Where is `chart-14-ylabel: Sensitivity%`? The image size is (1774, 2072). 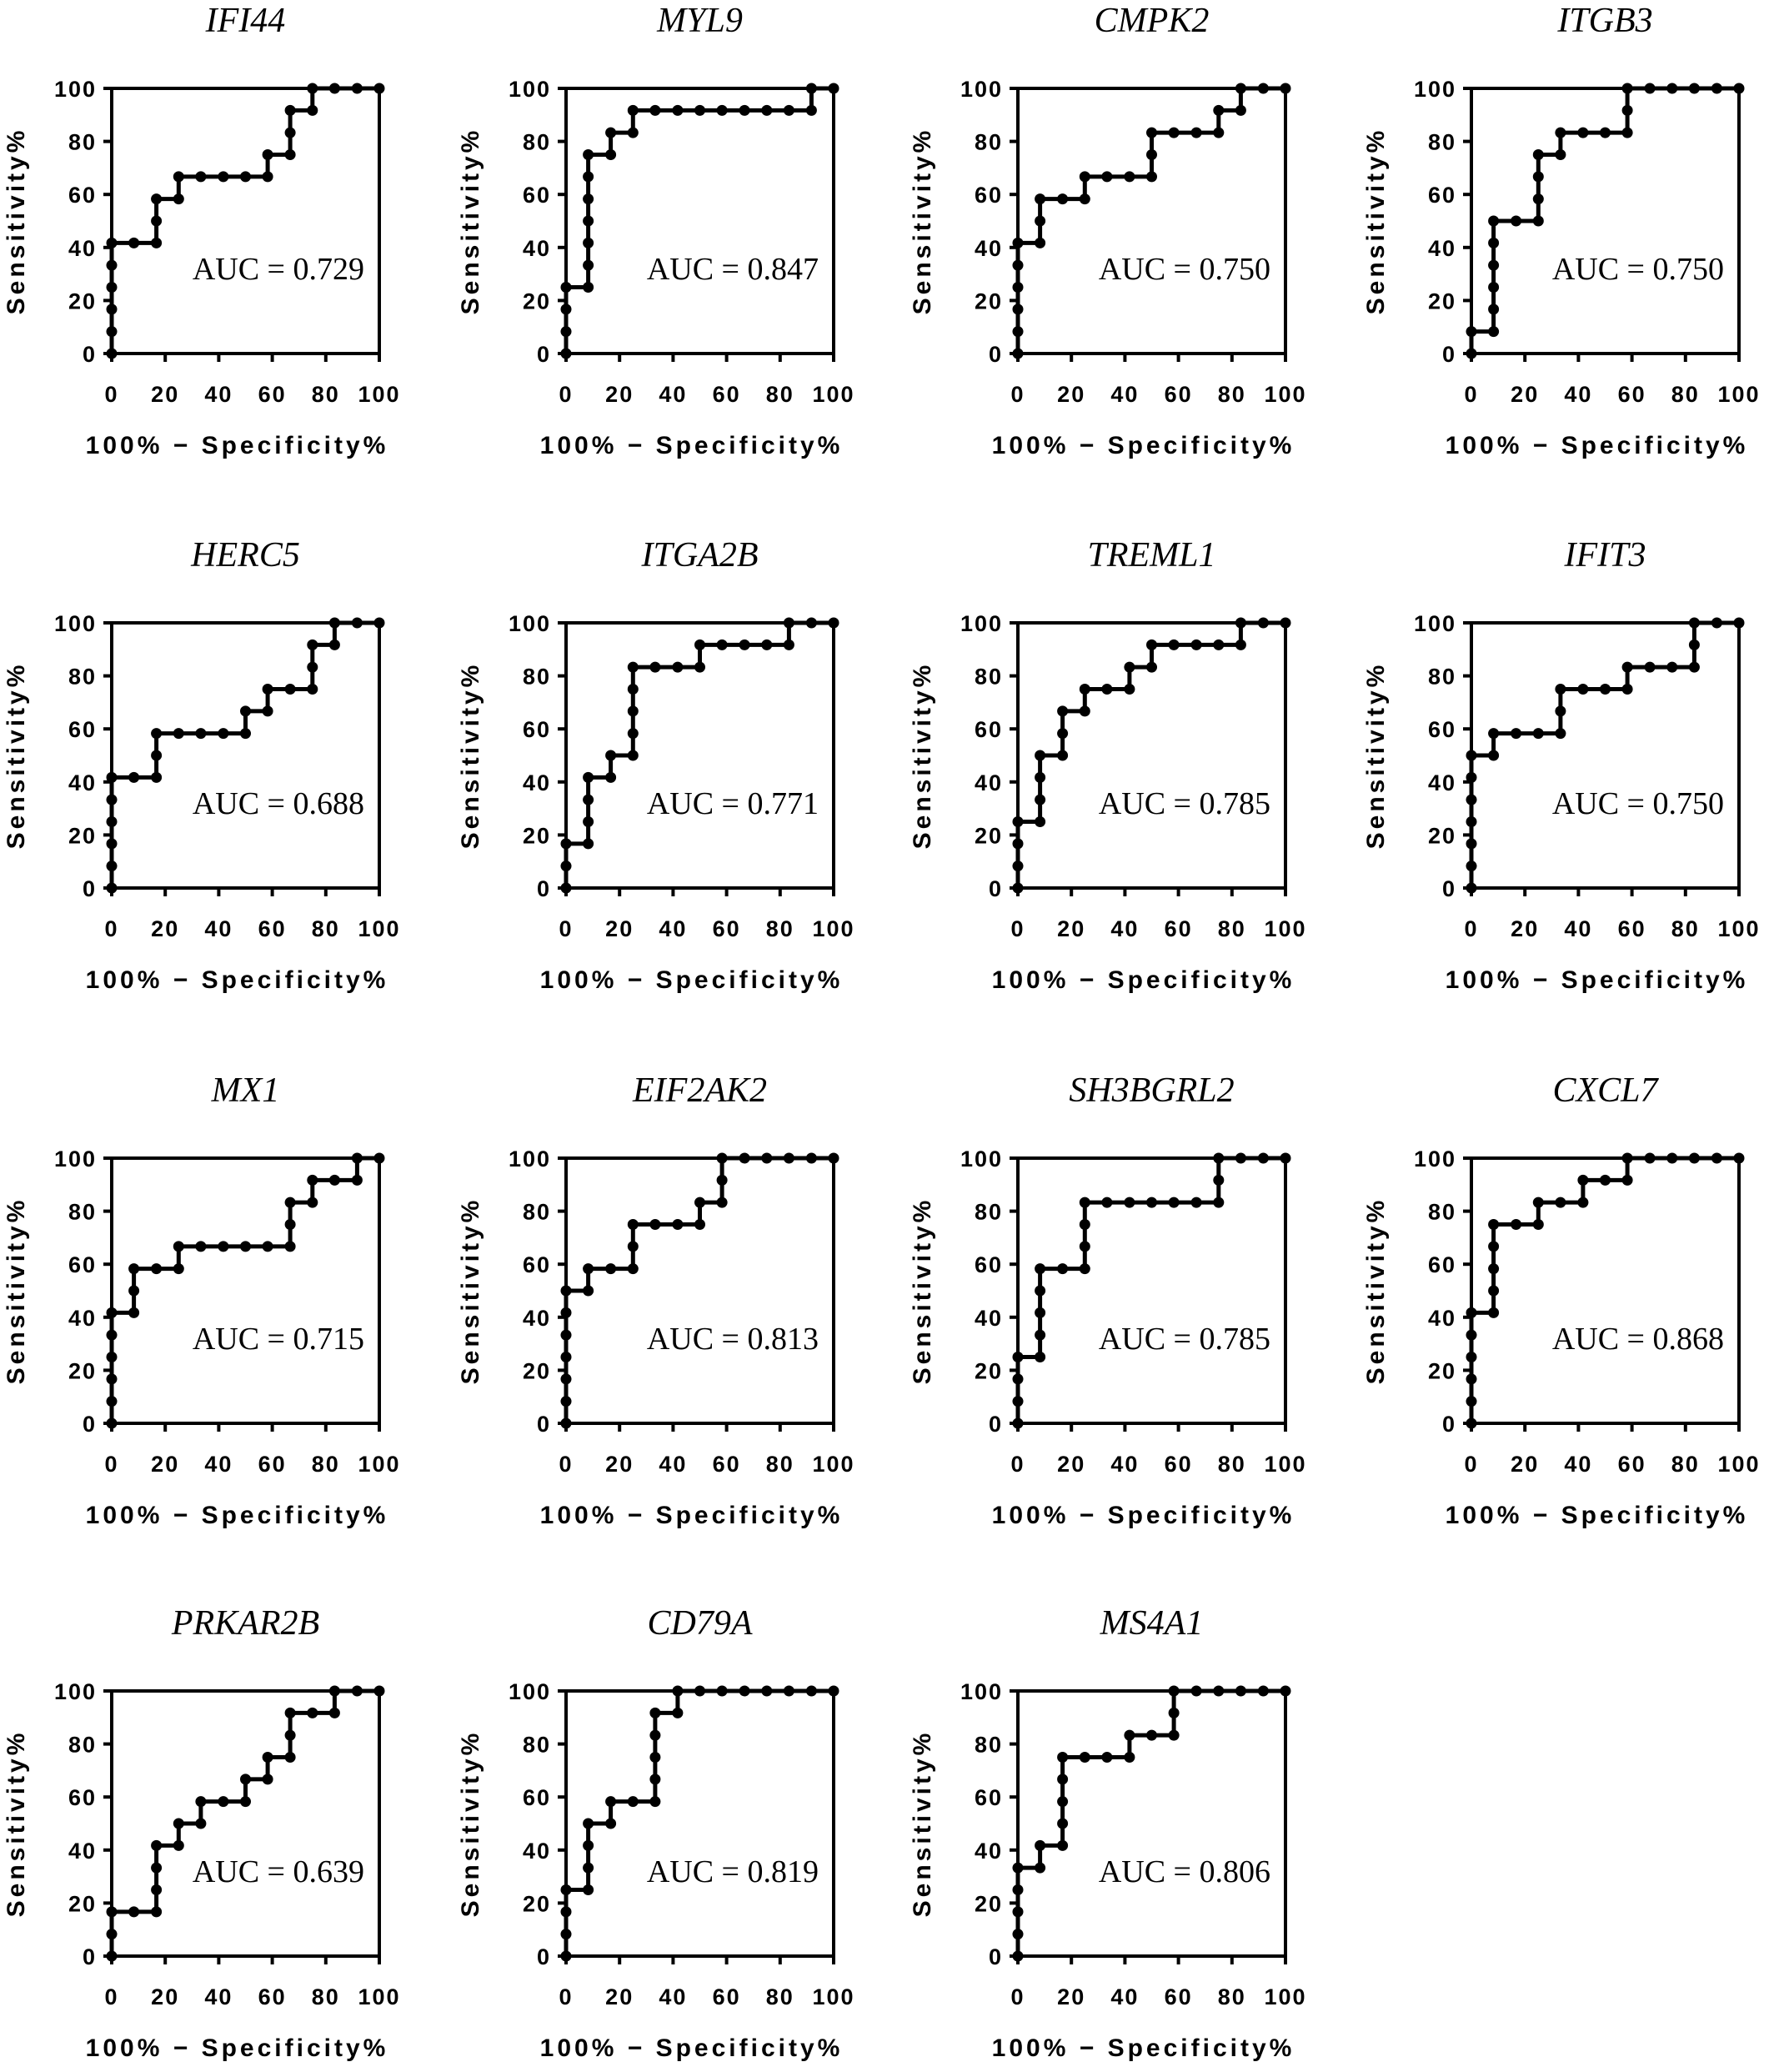
chart-14-ylabel: Sensitivity% is located at coordinates (922, 1824).